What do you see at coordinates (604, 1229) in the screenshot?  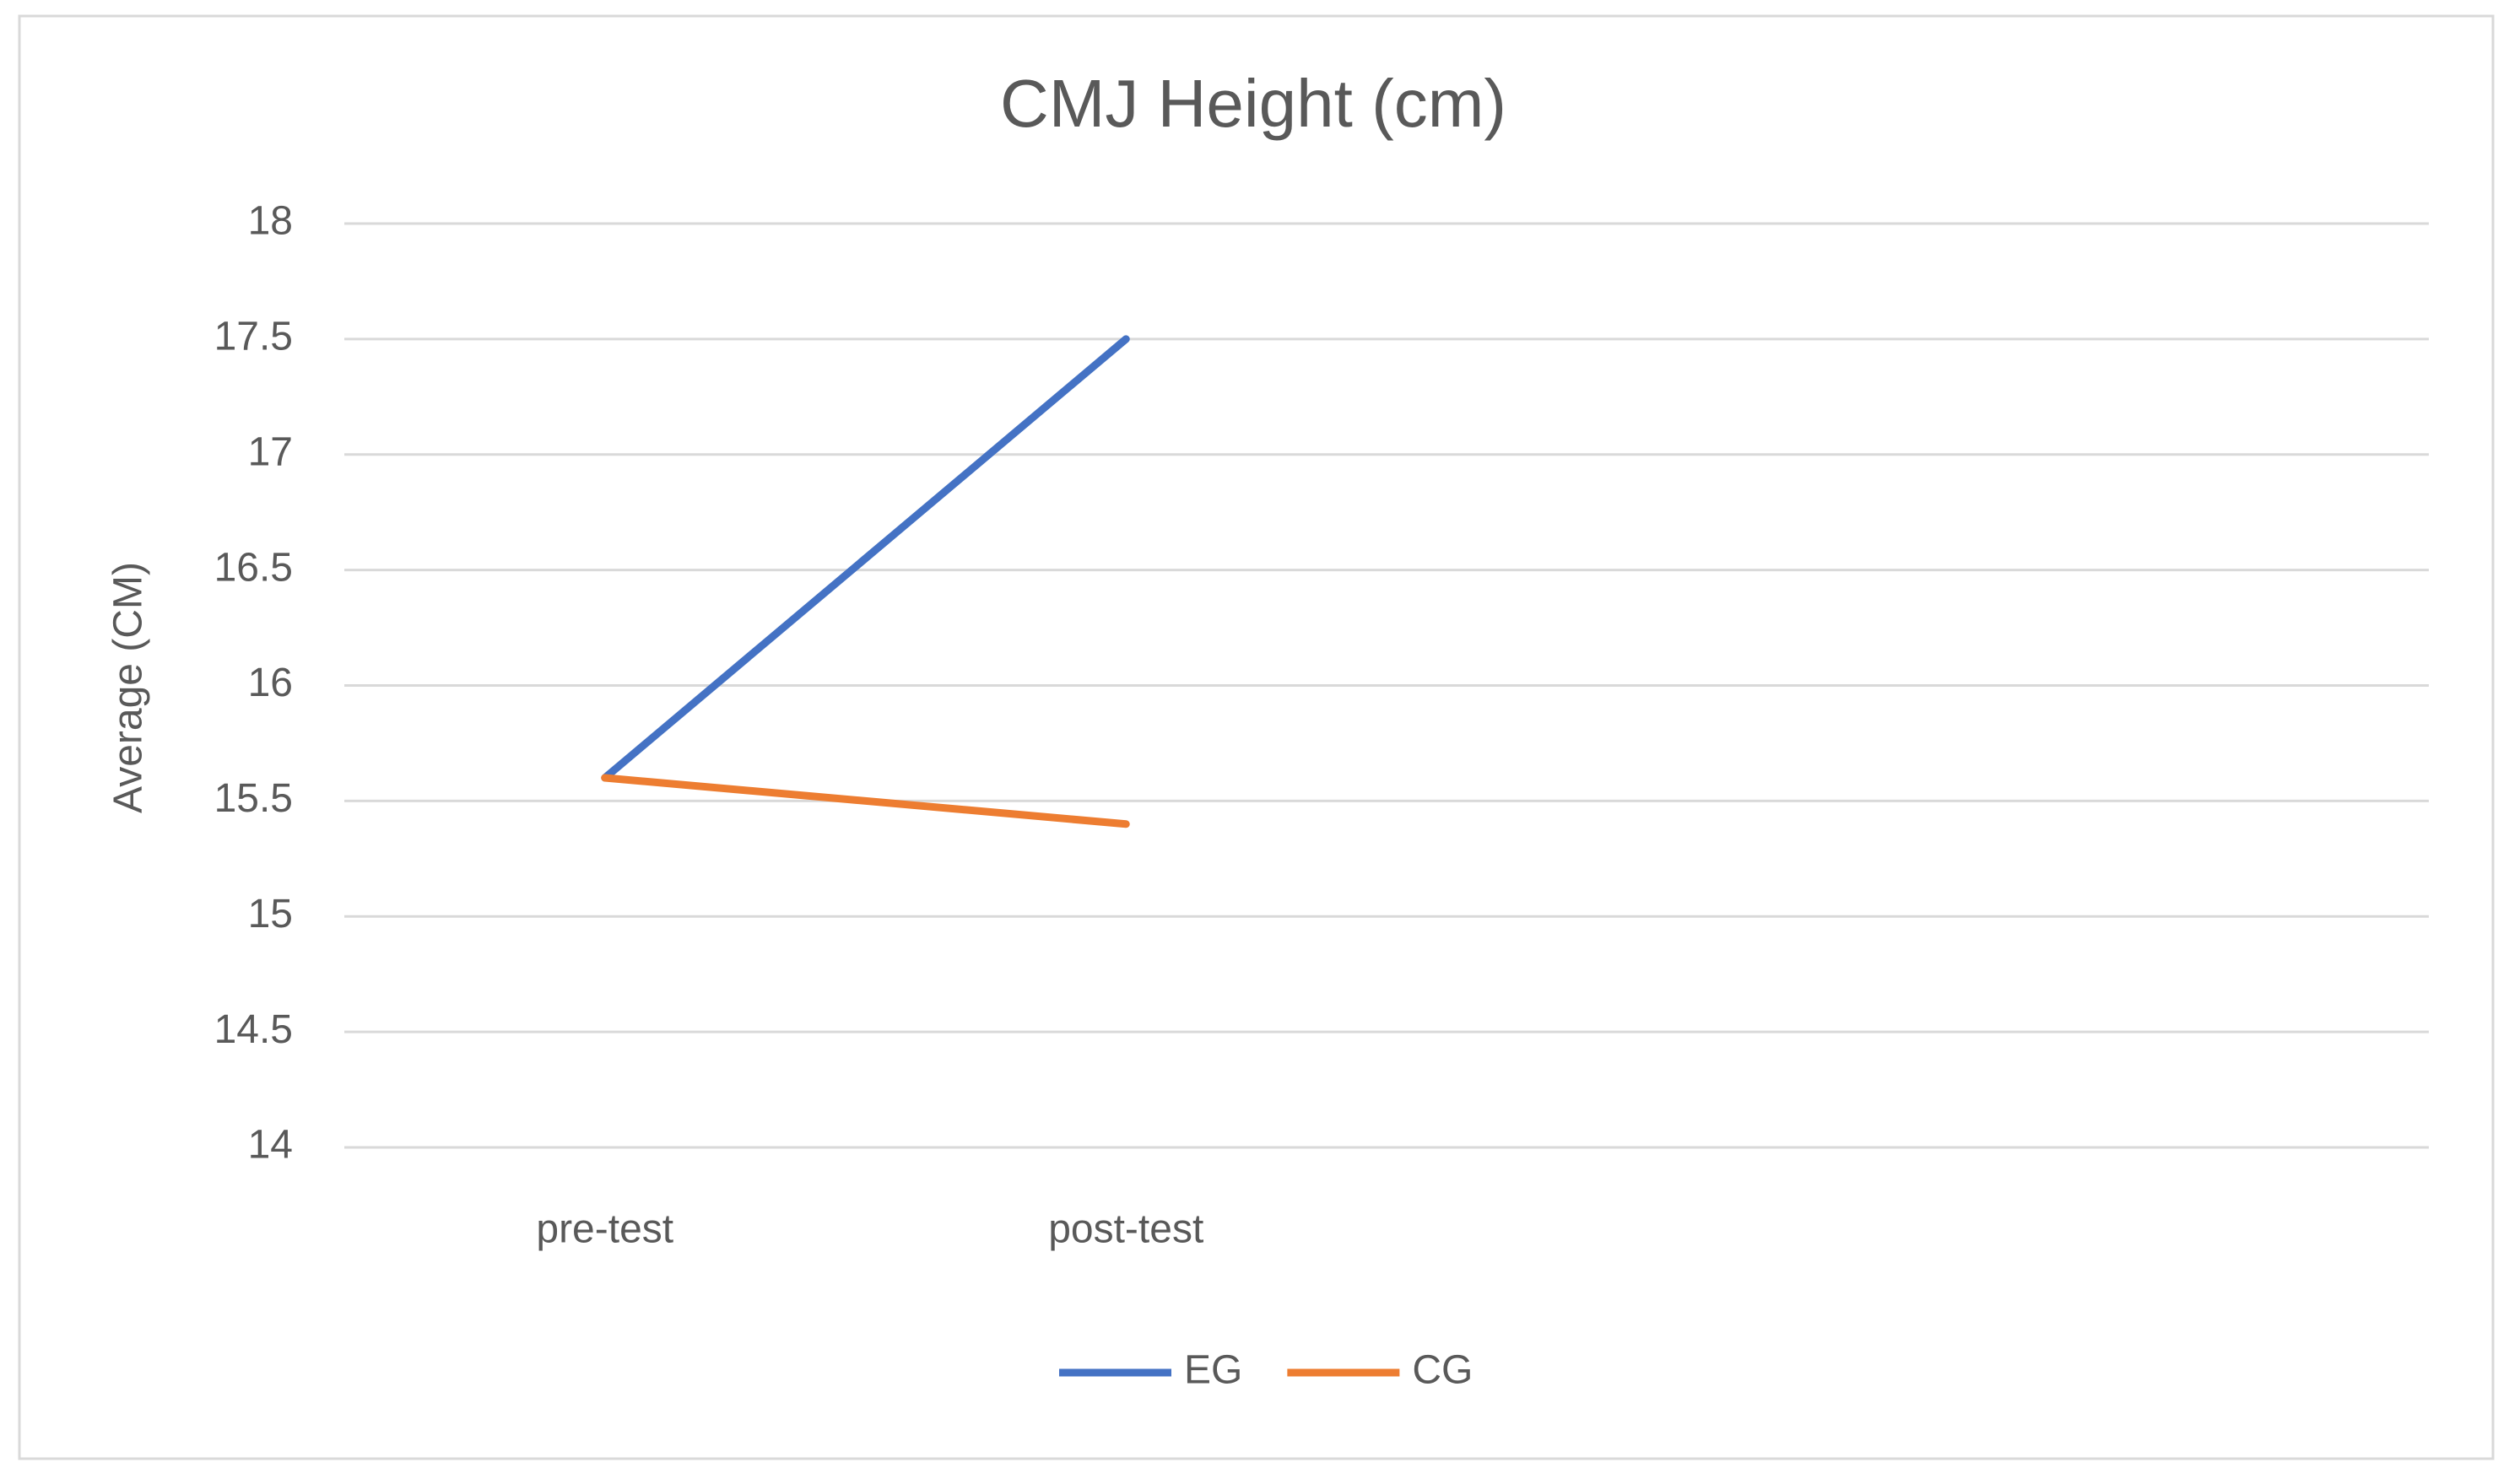 I see `x-tick-label: pre-test` at bounding box center [604, 1229].